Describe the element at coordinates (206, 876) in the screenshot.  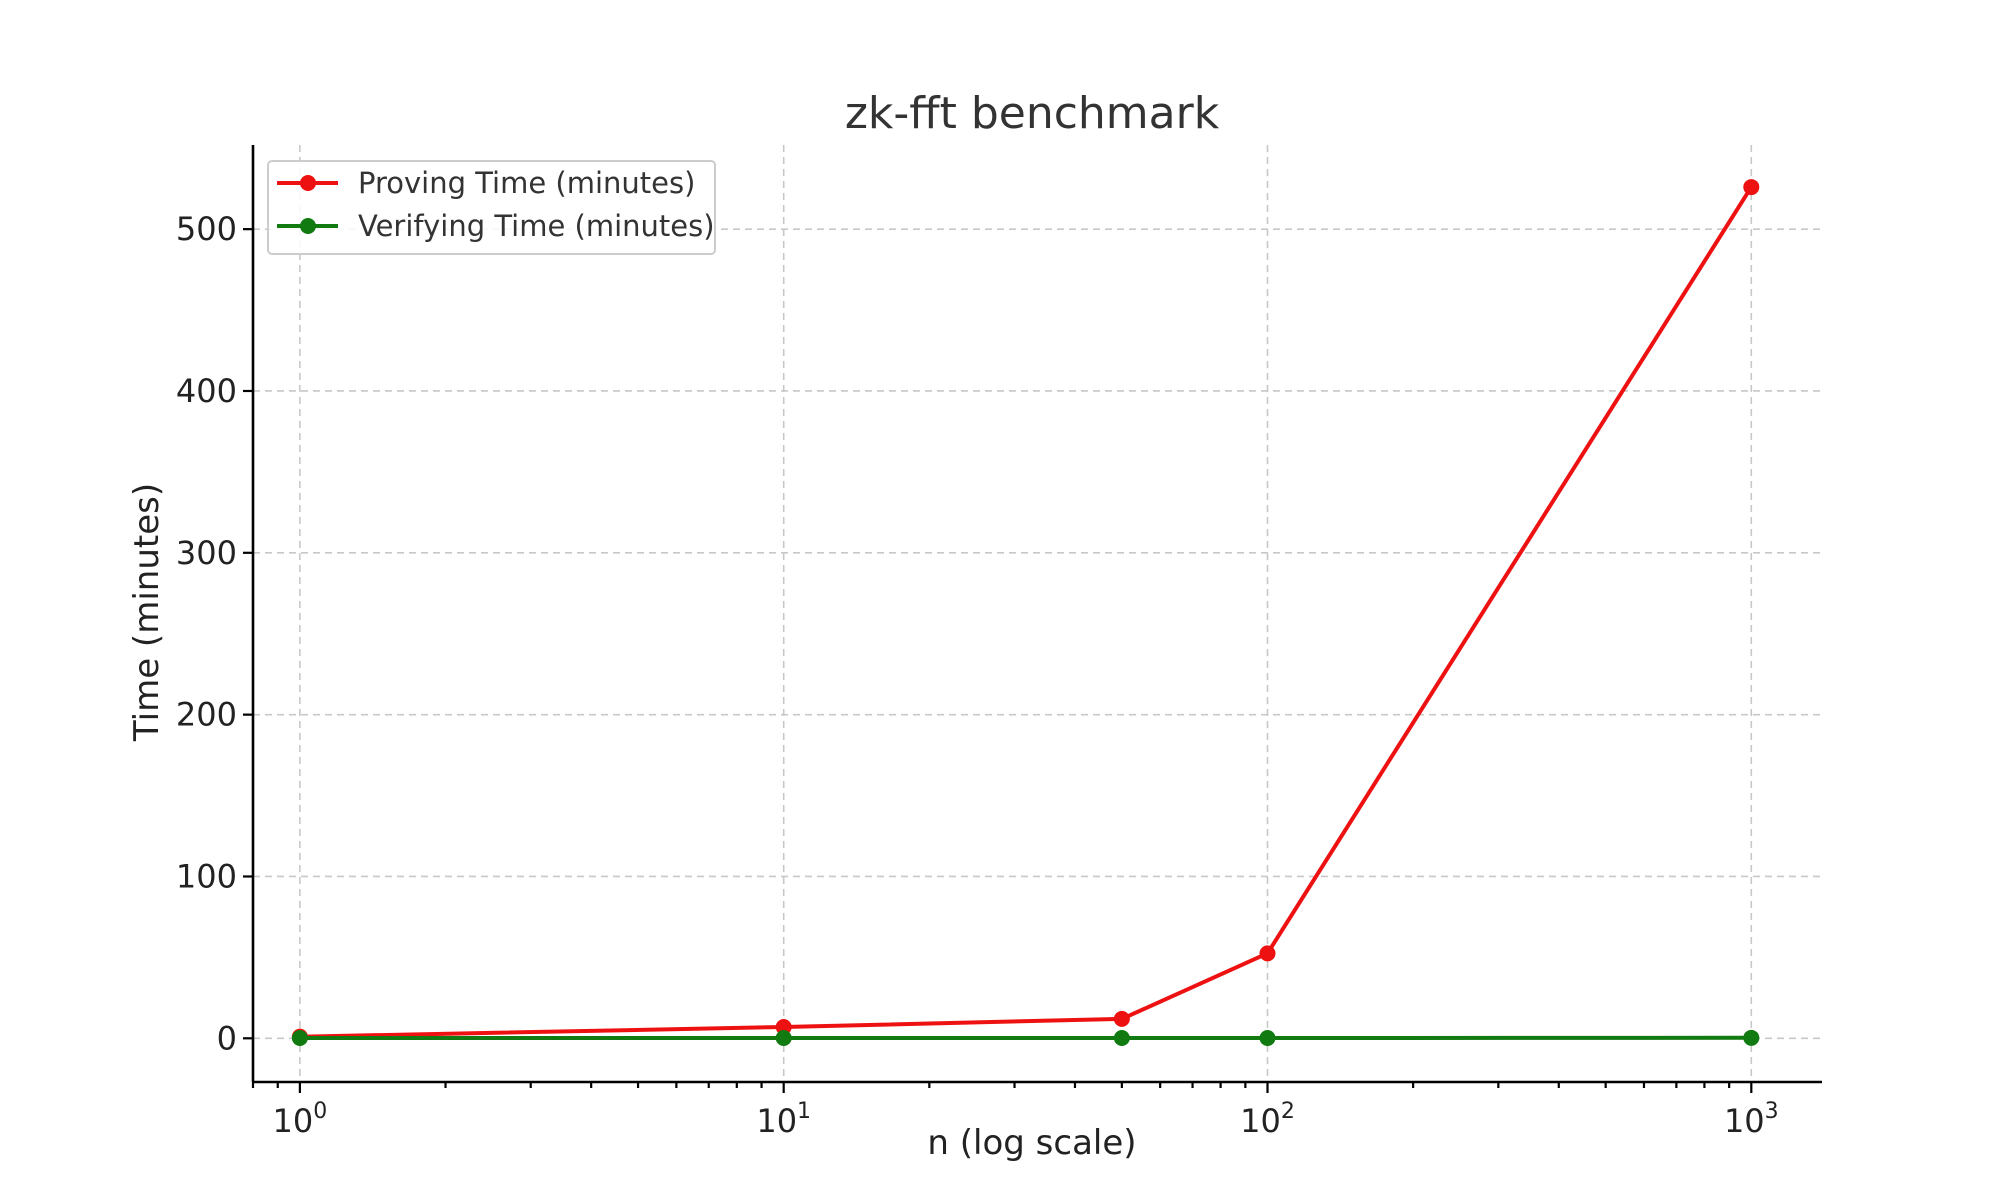
I see `y-tick-label: 100` at that location.